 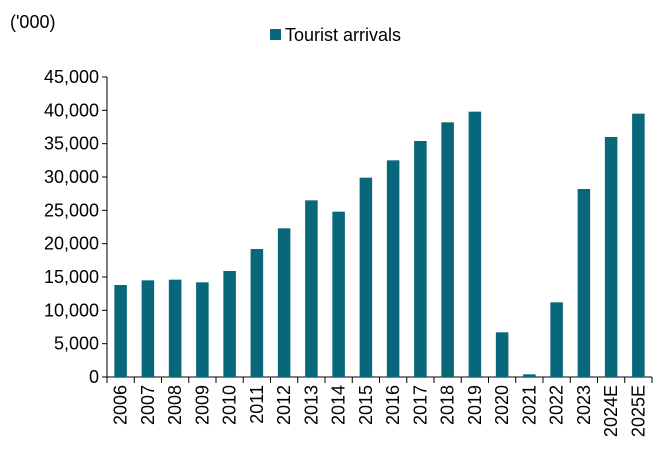 What do you see at coordinates (175, 405) in the screenshot?
I see `x-tick-label: 2008` at bounding box center [175, 405].